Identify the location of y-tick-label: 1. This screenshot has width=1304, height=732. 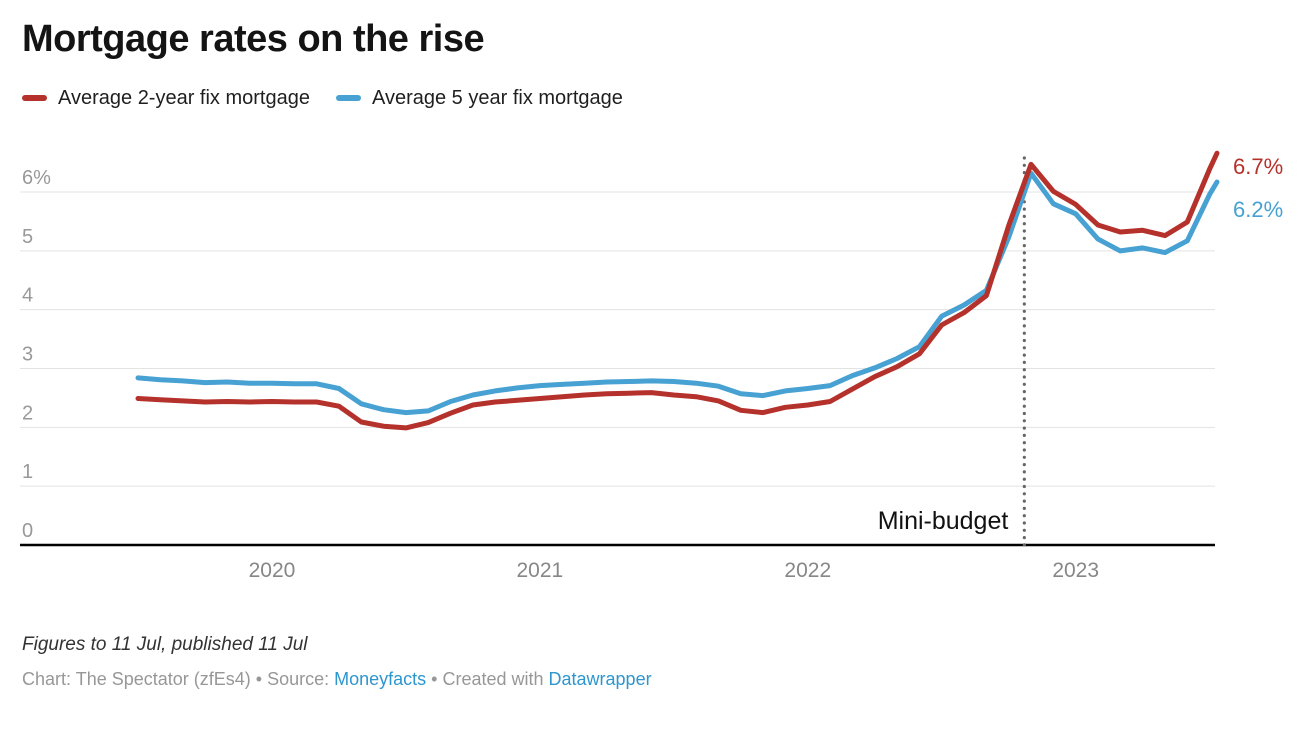
(27, 472).